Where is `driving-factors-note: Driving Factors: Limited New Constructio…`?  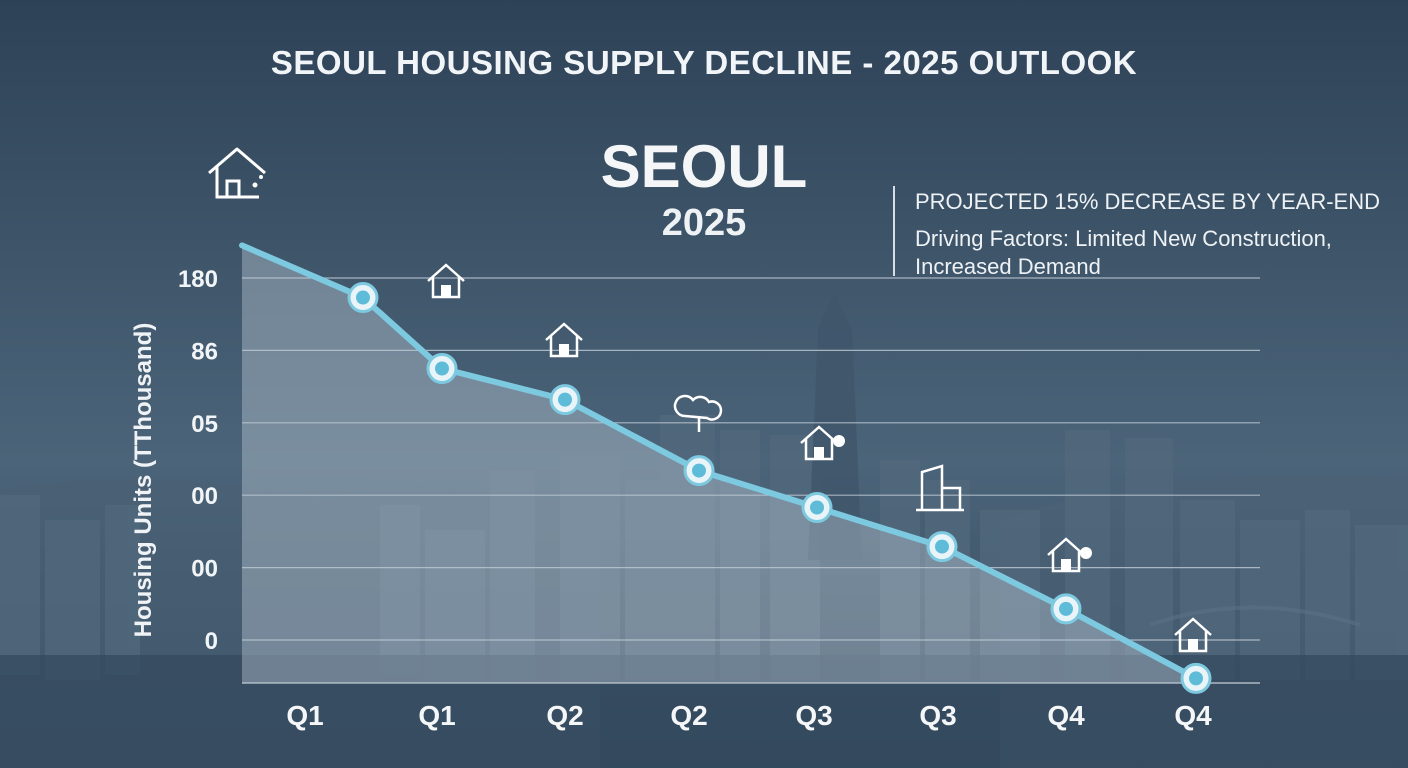 driving-factors-note: Driving Factors: Limited New Constructio… is located at coordinates (1123, 238).